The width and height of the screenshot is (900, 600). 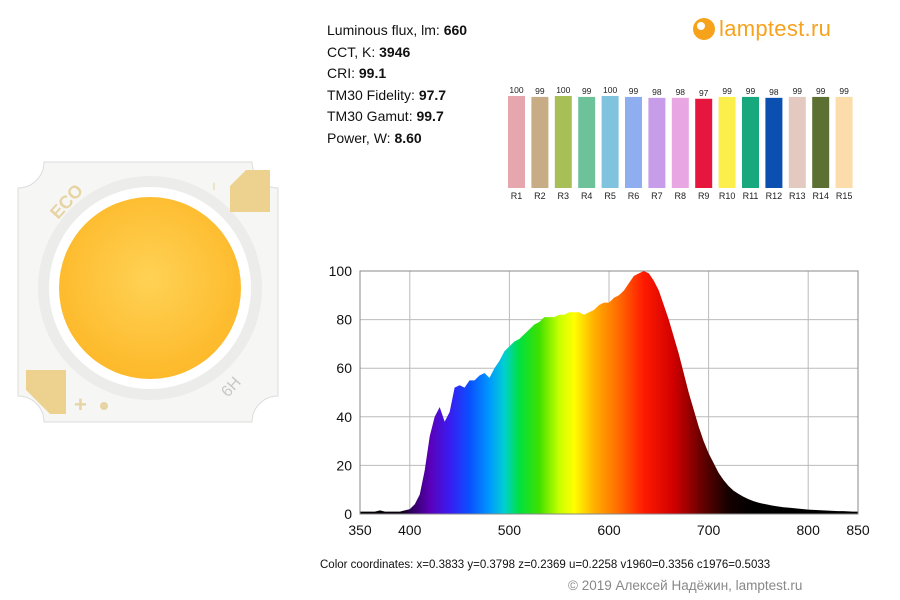 What do you see at coordinates (704, 196) in the screenshot?
I see `cri-category-label: R9` at bounding box center [704, 196].